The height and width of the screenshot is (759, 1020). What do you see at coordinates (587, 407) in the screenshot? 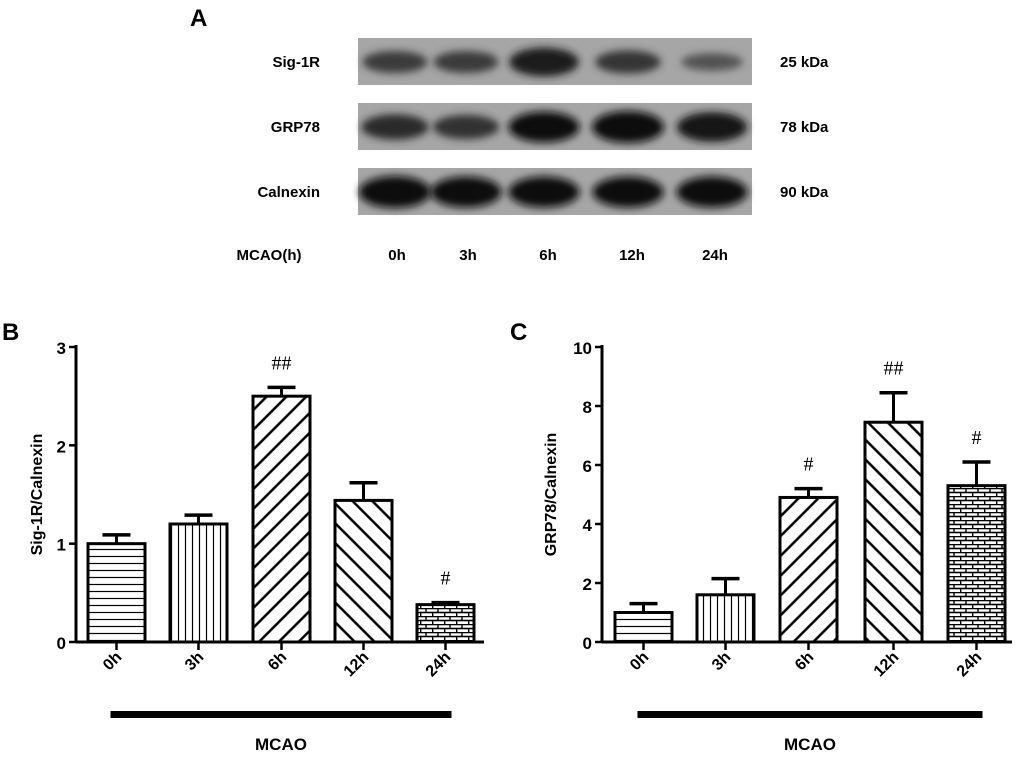
I see `y-tick-label: 8` at bounding box center [587, 407].